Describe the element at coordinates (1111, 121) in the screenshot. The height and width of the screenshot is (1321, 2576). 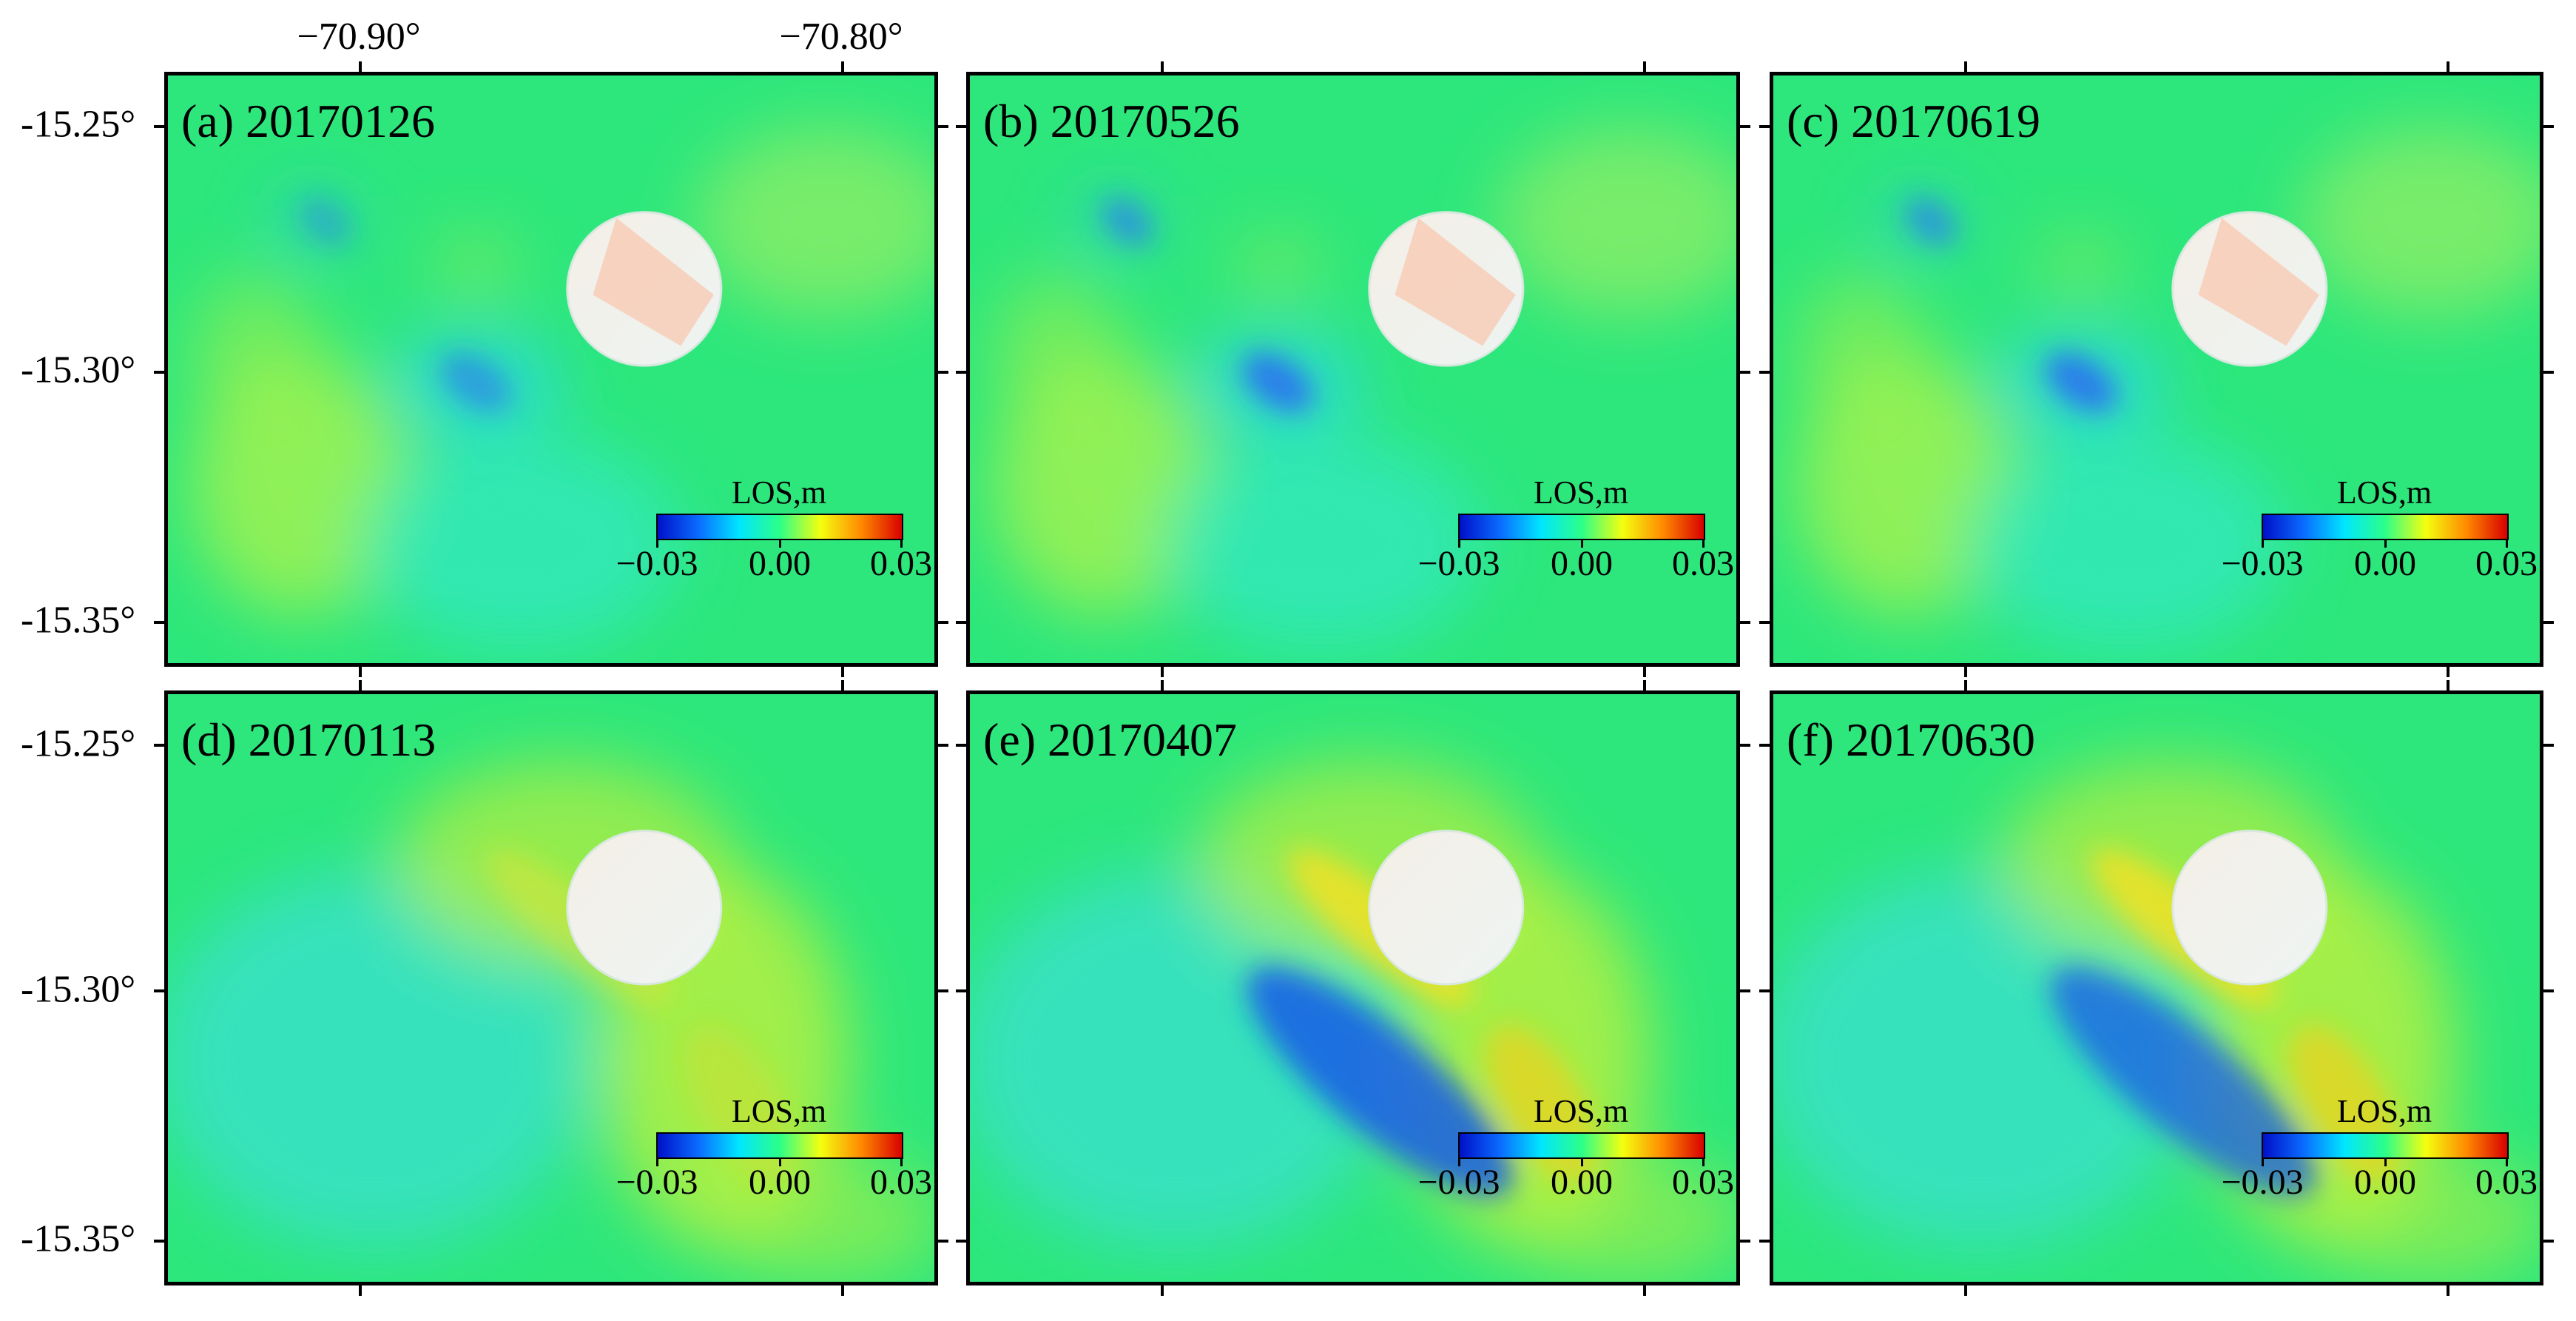
I see `panel-title: (b) 20170526` at that location.